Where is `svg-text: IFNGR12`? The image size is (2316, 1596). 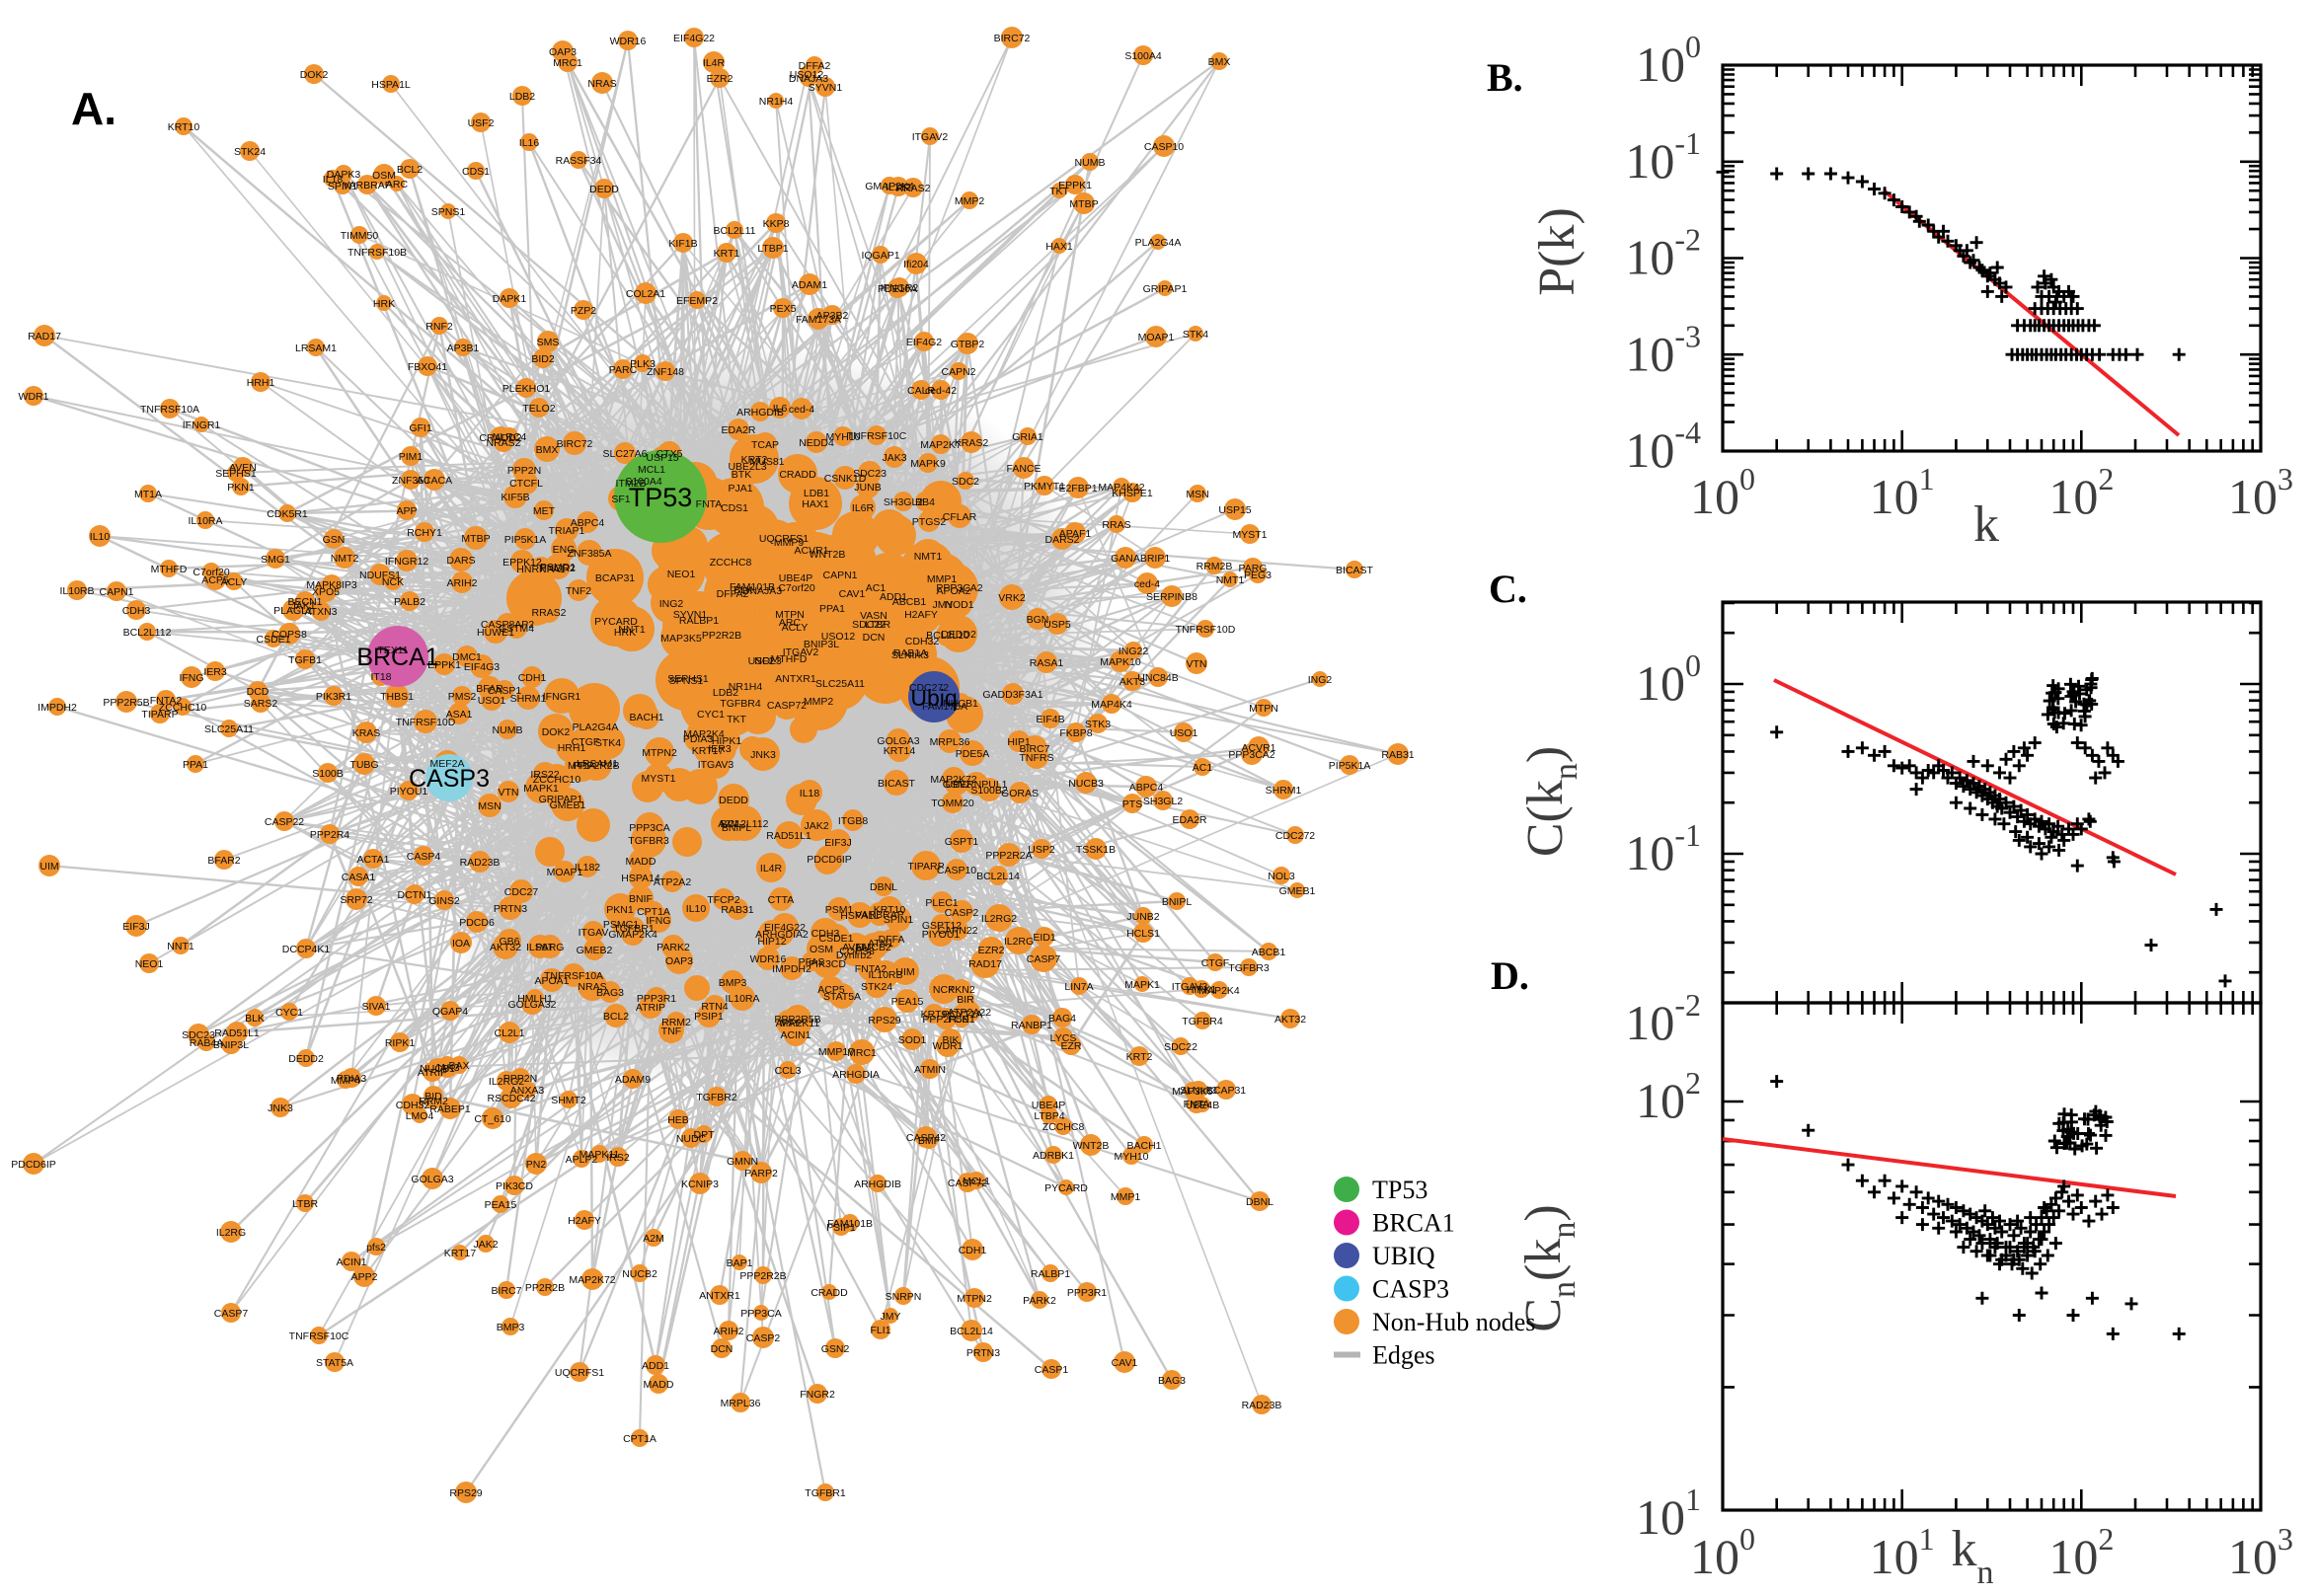 svg-text: IFNGR12 is located at coordinates (407, 562).